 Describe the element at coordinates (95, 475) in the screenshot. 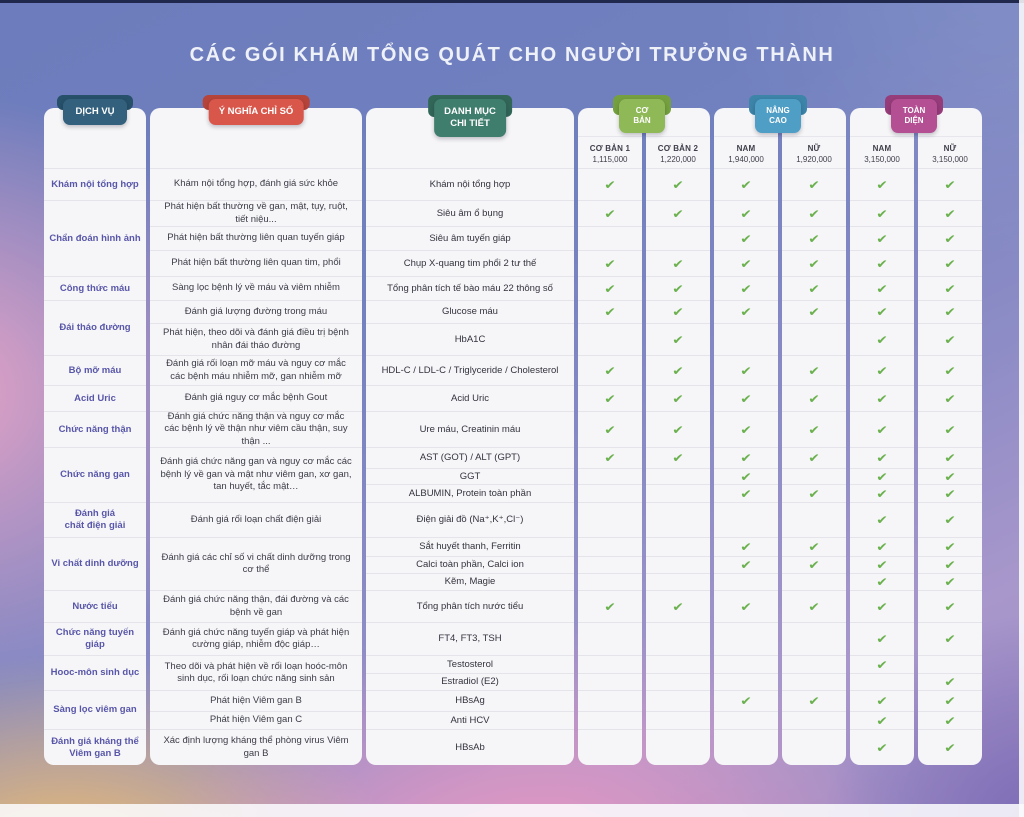

I see `service-group-label: Chức năng gan` at that location.